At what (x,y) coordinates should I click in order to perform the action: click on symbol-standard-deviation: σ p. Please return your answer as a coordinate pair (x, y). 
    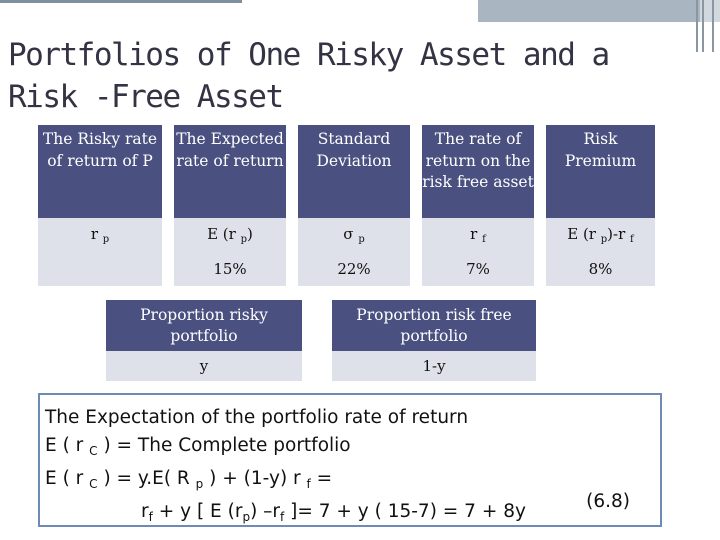
    Looking at the image, I should click on (354, 235).